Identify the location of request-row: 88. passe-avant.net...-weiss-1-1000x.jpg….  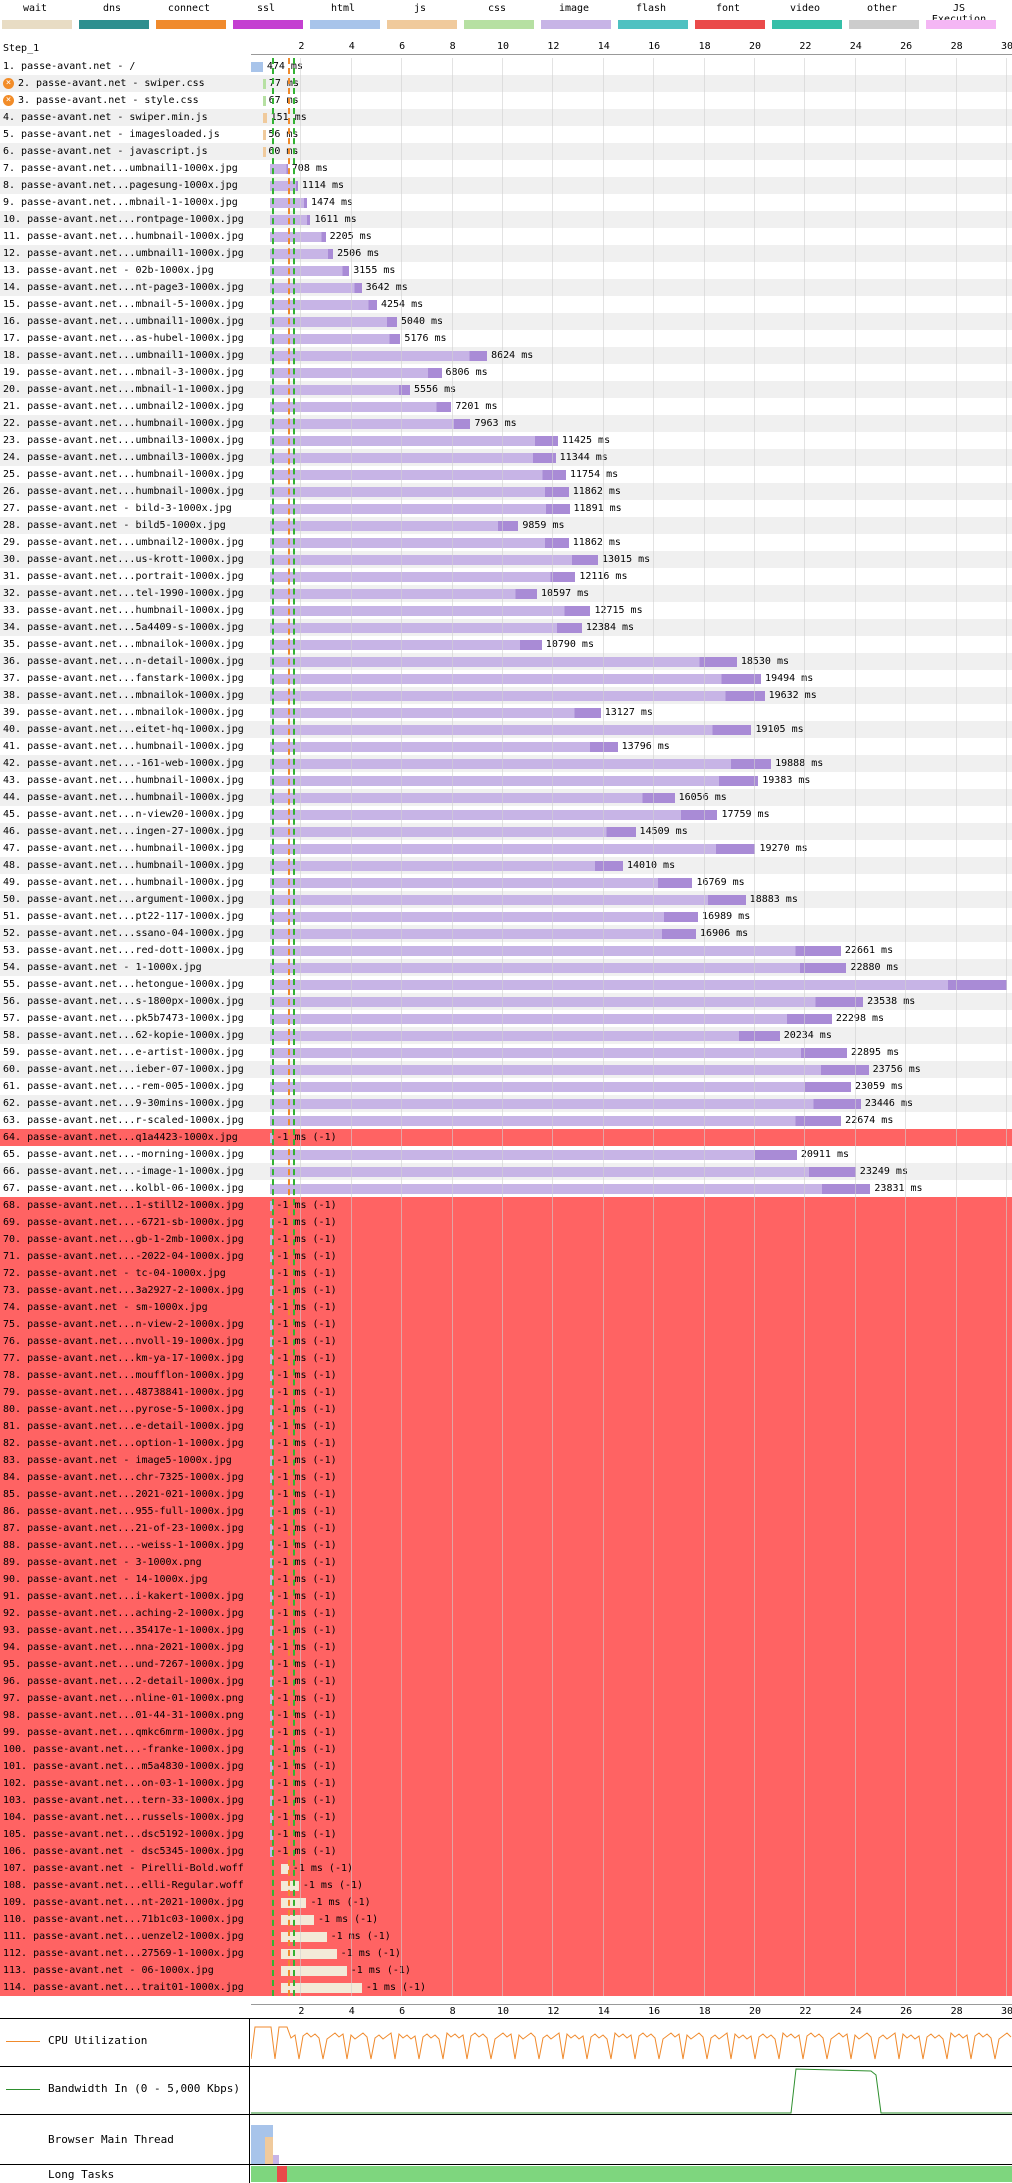
(506, 1545).